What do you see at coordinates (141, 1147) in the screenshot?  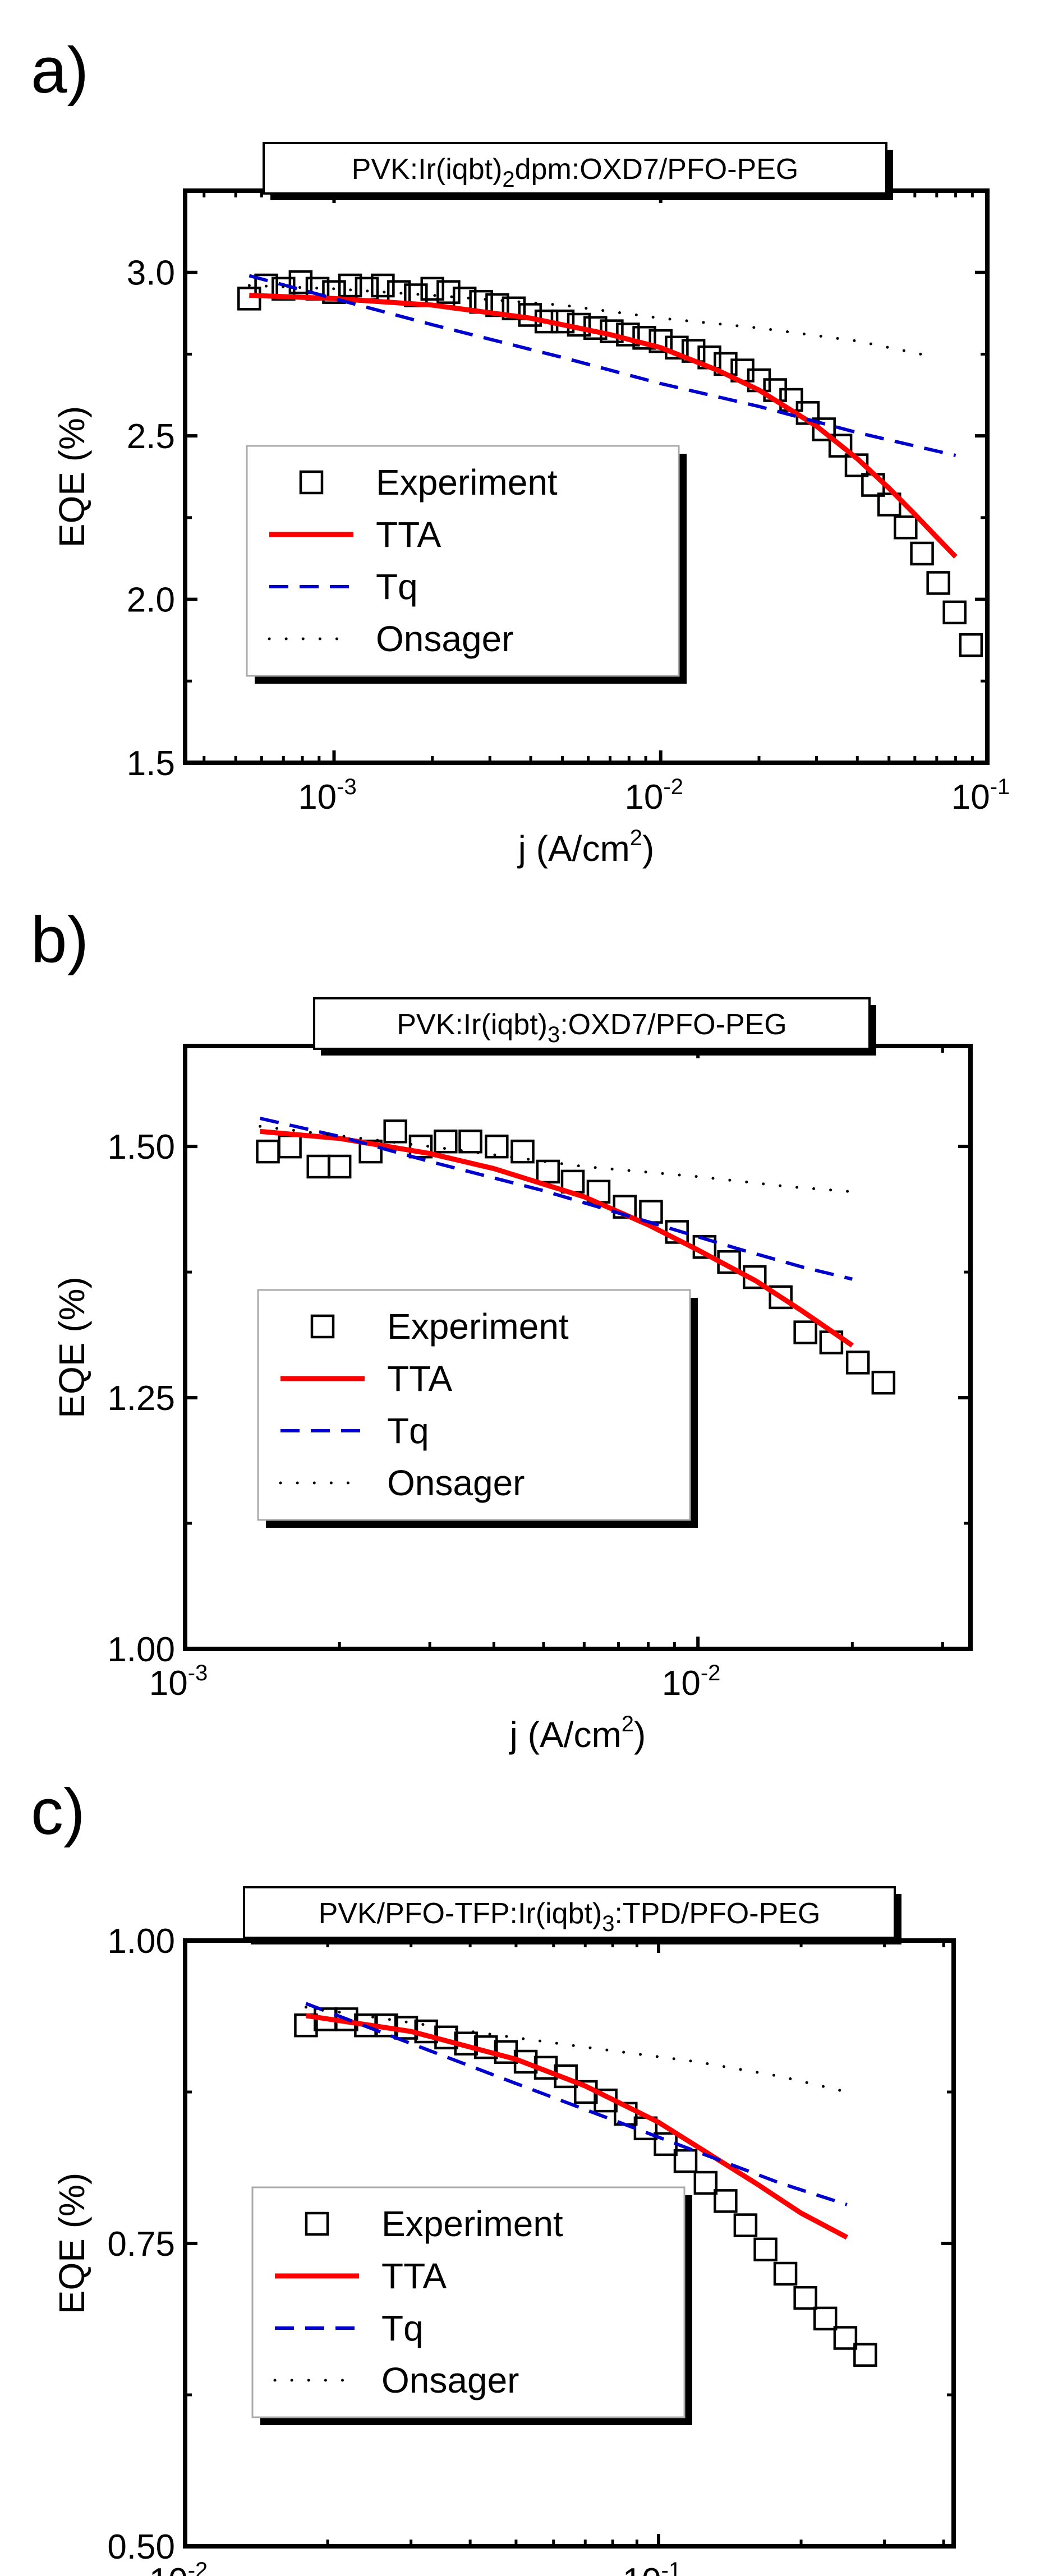 I see `y-tick-label: 1.50` at bounding box center [141, 1147].